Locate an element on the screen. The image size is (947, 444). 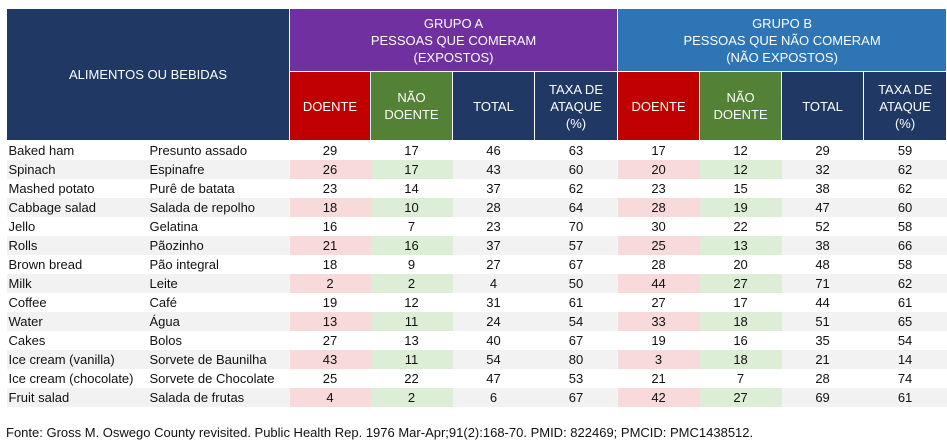
group-b-taxa-cell: 61 is located at coordinates (905, 302).